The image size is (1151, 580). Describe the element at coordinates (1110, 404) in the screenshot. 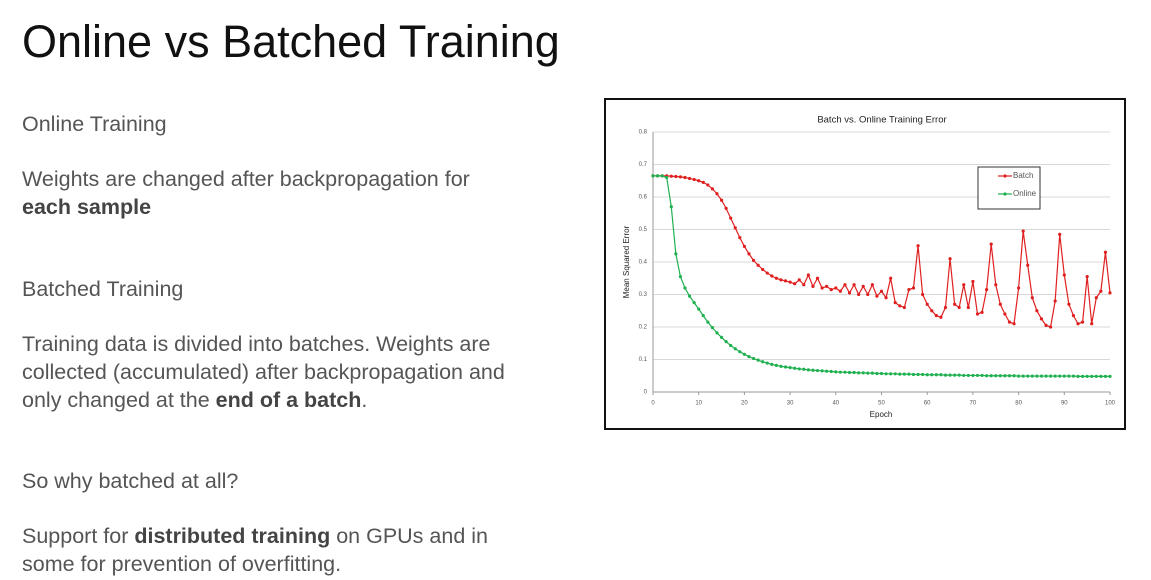

I see `x-tick-label: 100` at that location.